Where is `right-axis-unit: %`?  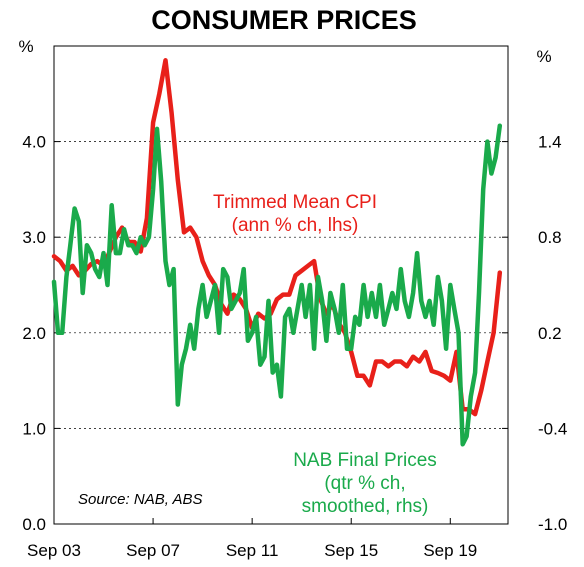
right-axis-unit: % is located at coordinates (543, 56).